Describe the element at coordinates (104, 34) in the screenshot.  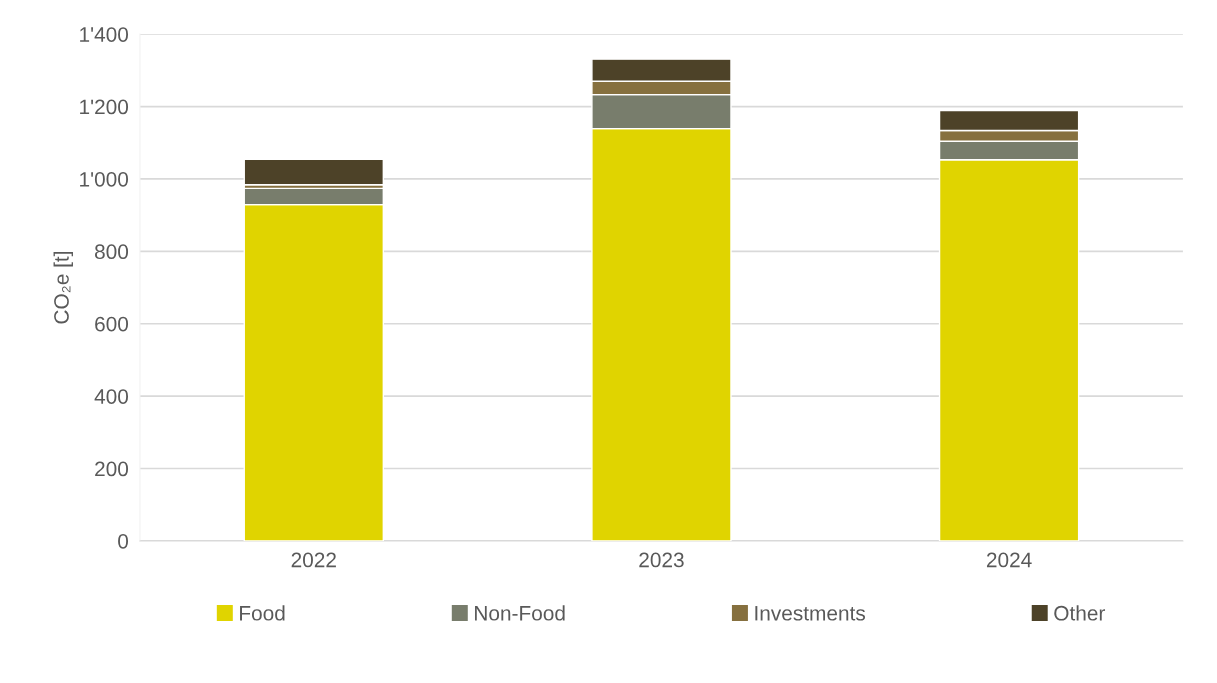
I see `y-tick-label: 1'400` at that location.